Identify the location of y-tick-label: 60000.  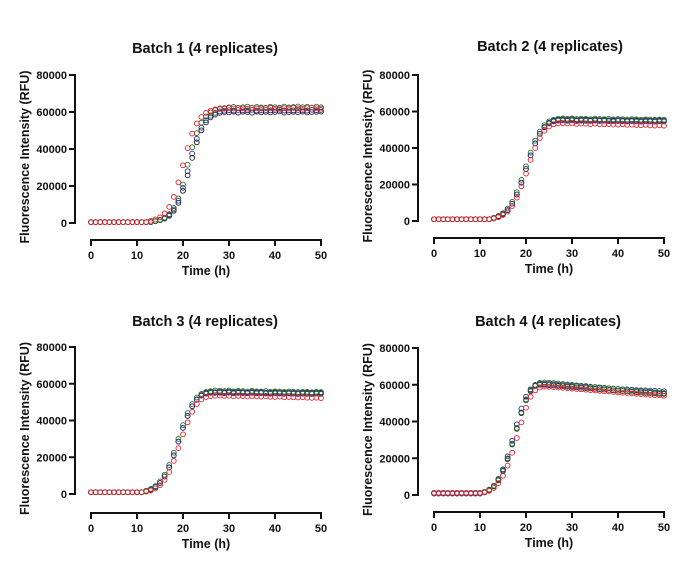
(51, 385).